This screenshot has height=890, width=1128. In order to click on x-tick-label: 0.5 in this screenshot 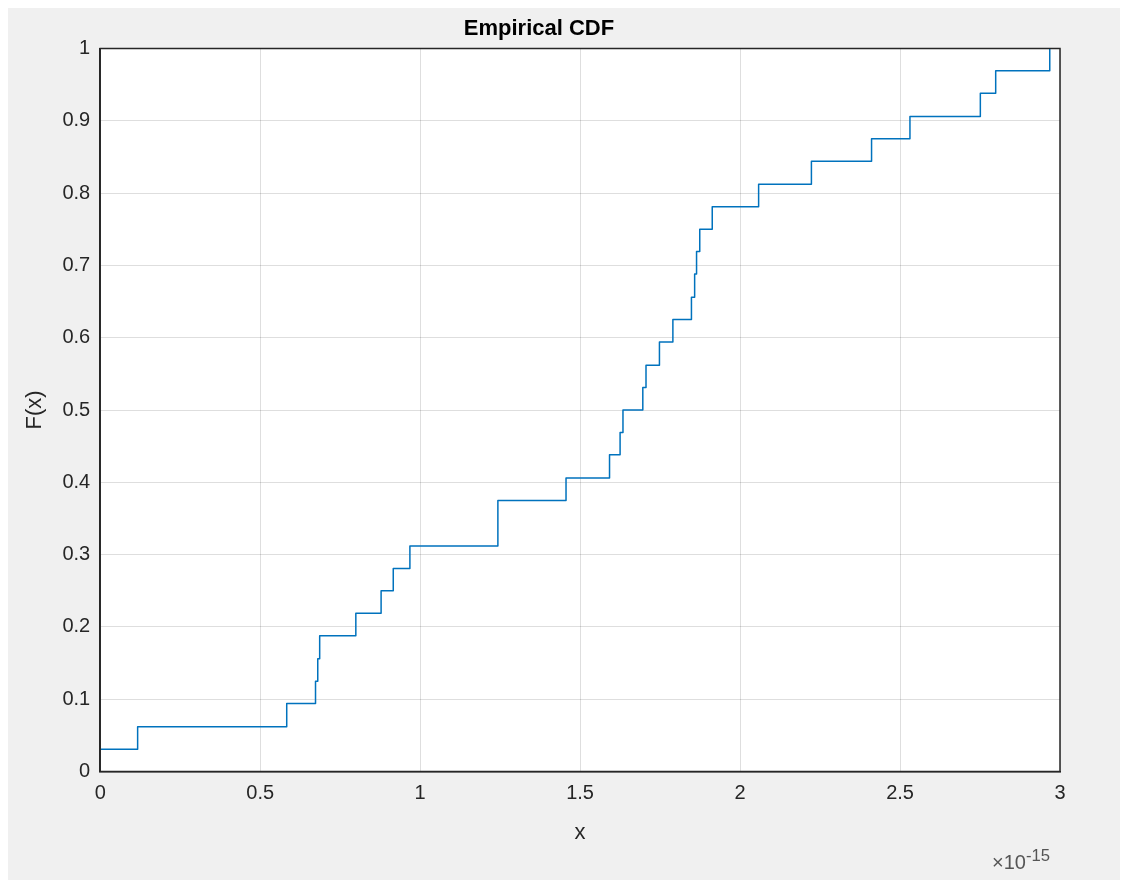, I will do `click(260, 792)`.